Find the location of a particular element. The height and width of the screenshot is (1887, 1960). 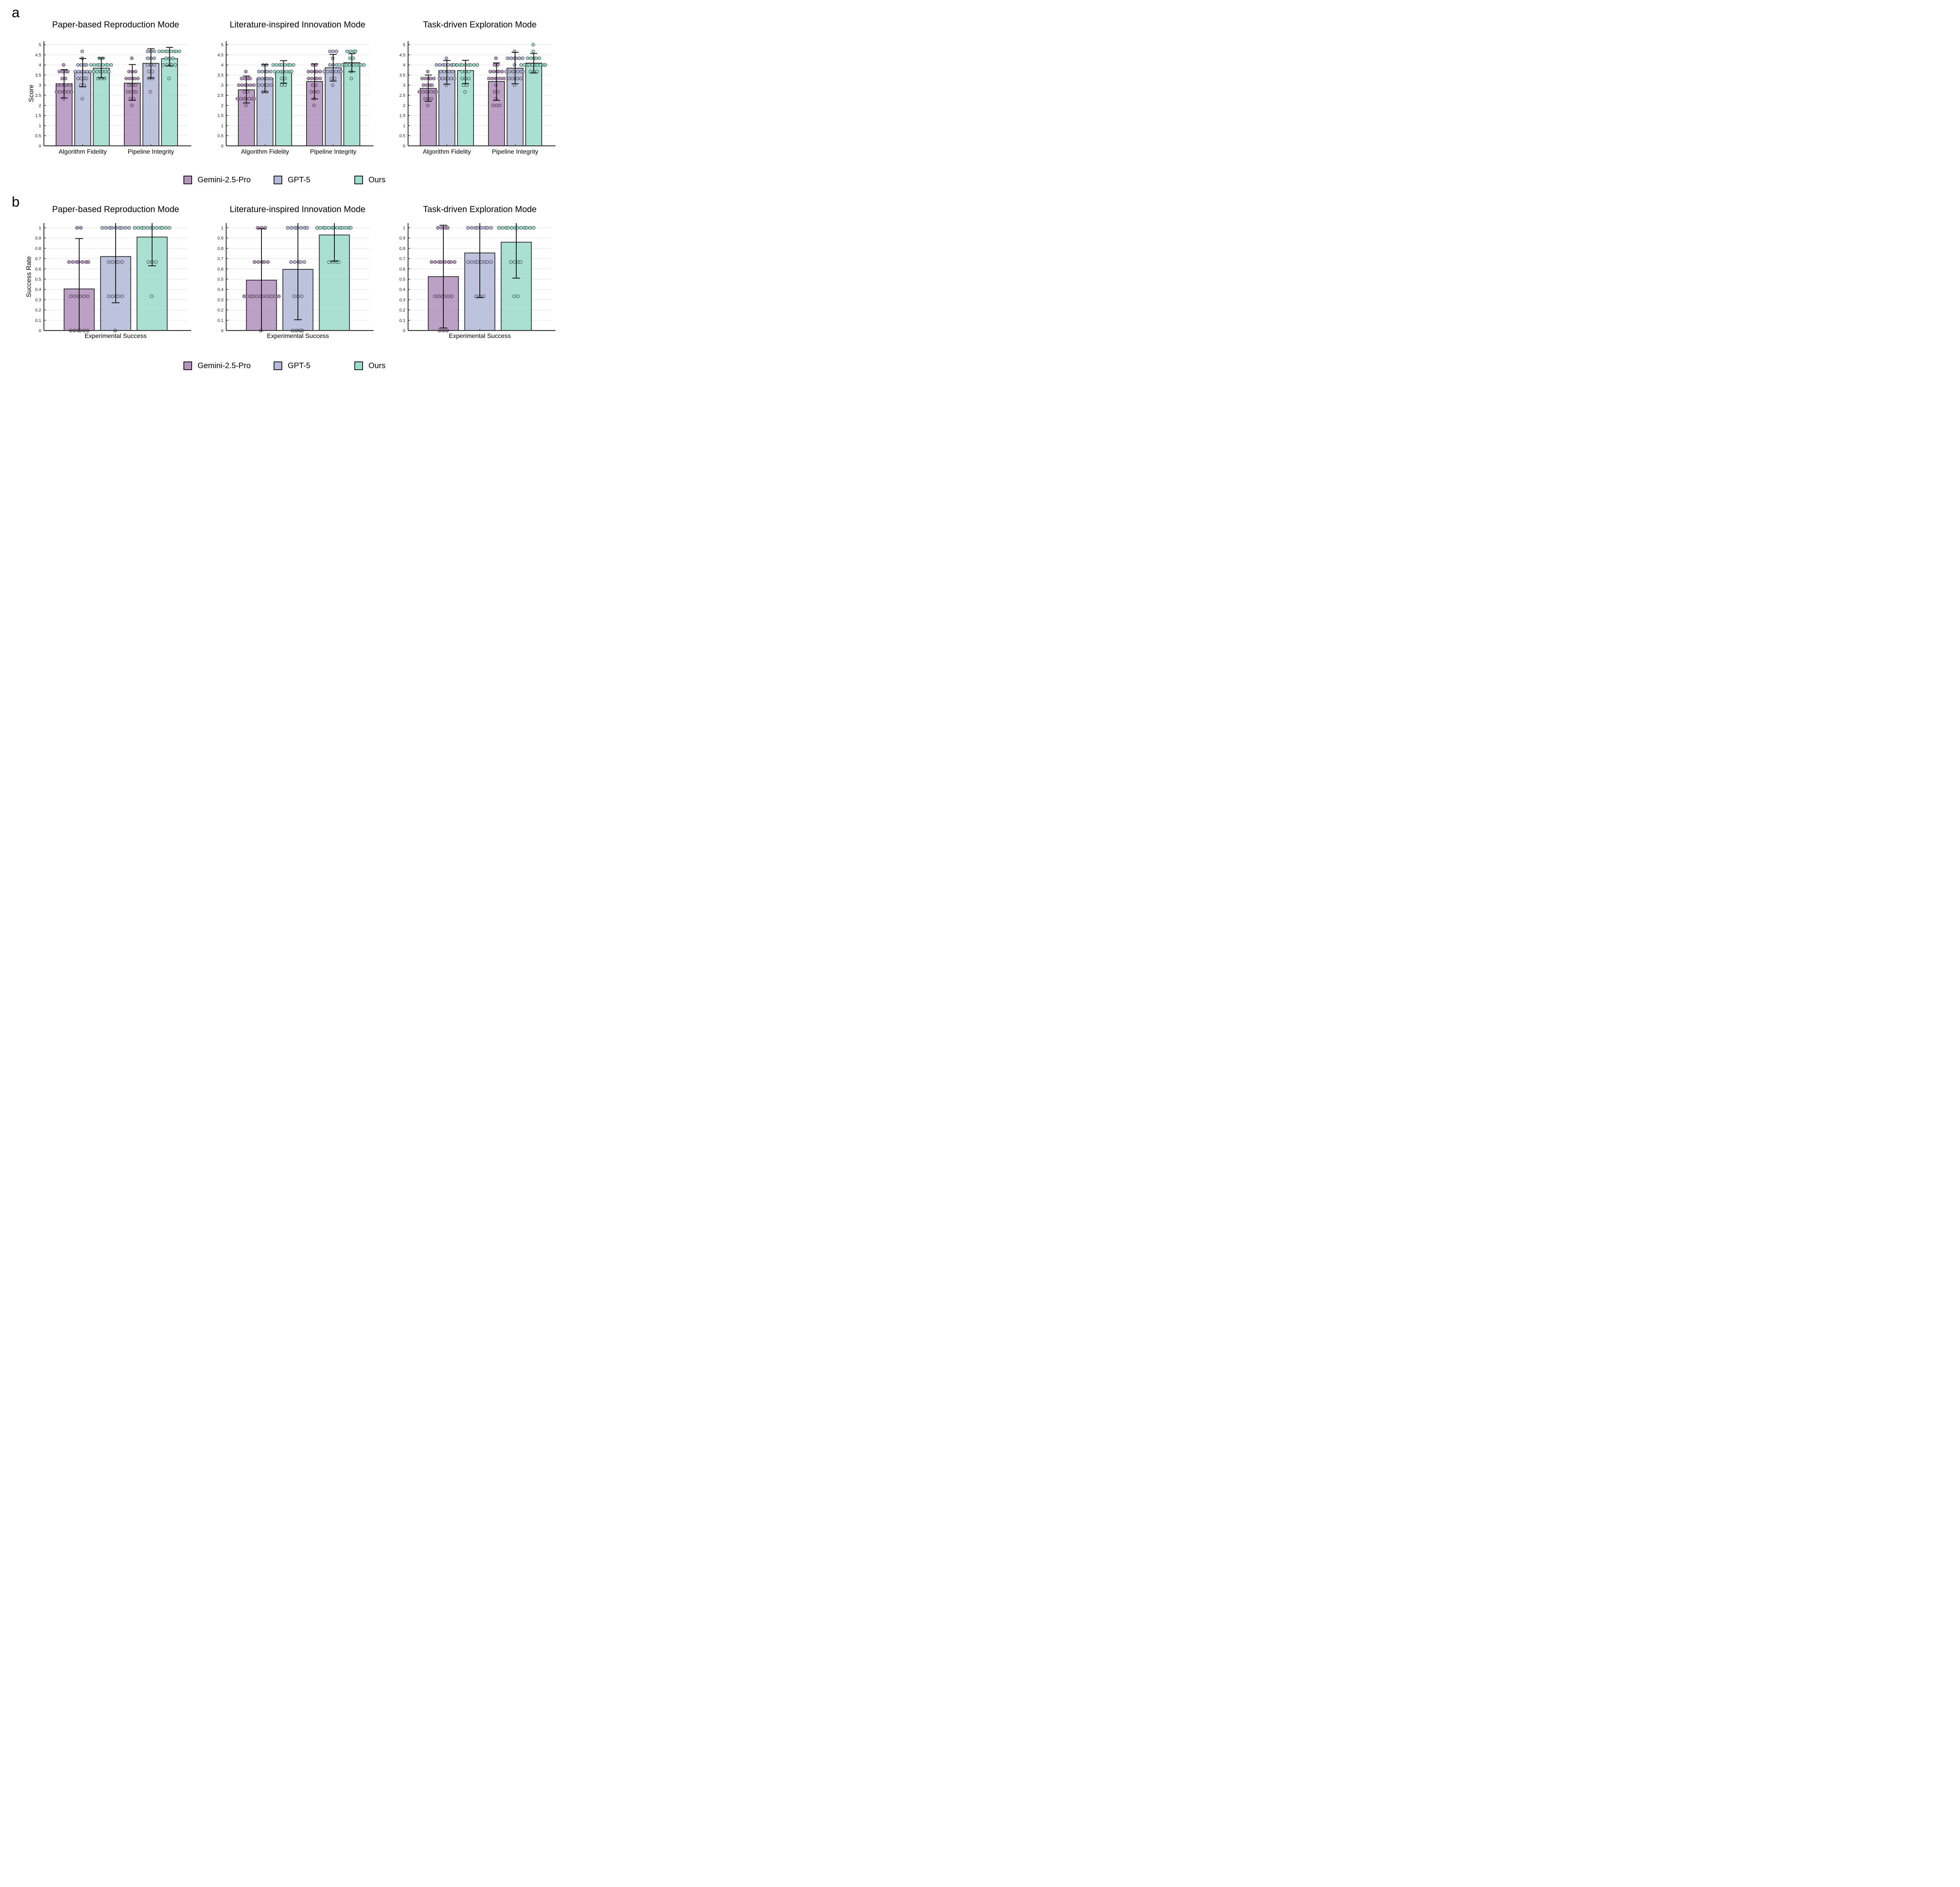

y-tick-label: 4.5 is located at coordinates (402, 55).